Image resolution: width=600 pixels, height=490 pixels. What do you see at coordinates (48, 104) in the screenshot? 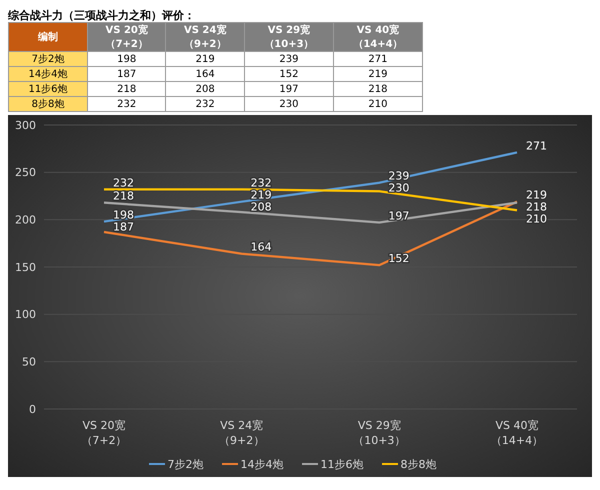
I see `row-header-cell: 8步8炮` at bounding box center [48, 104].